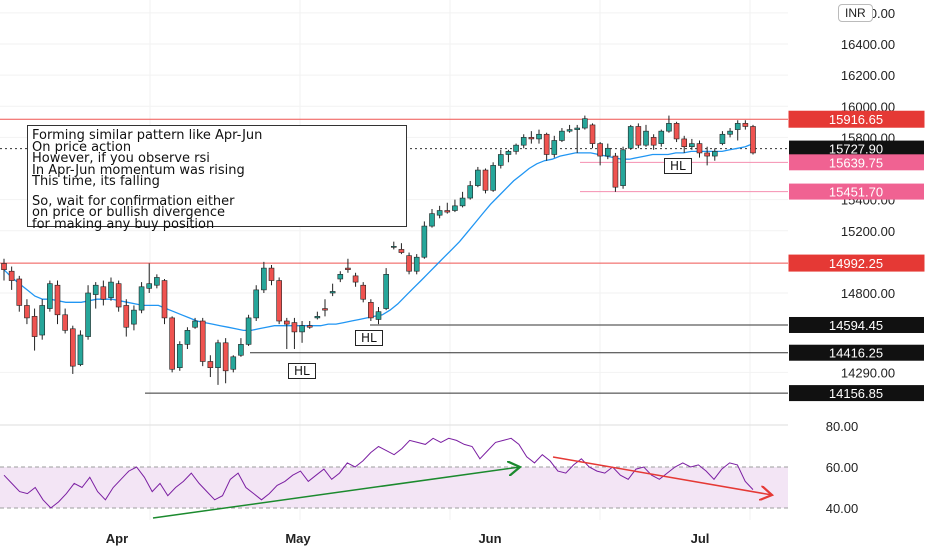  I want to click on price-tick-label: 16200.00, so click(868, 75).